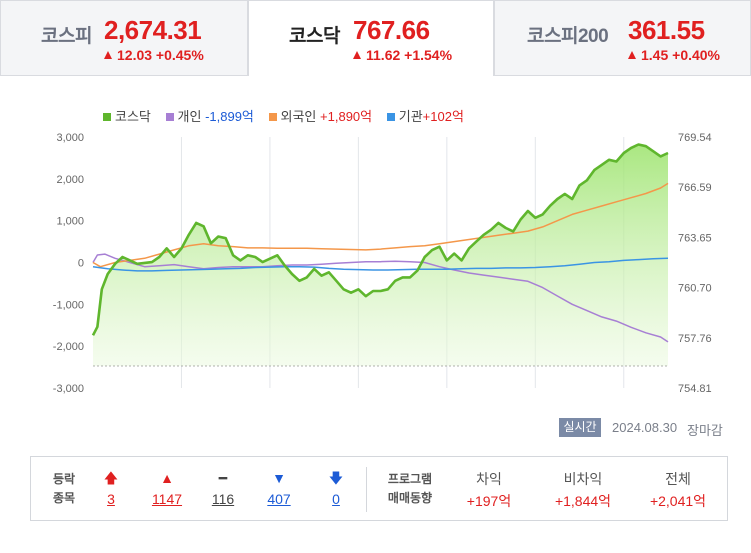 The width and height of the screenshot is (751, 553). Describe the element at coordinates (167, 478) in the screenshot. I see `up-triangle-icon: ▲` at that location.